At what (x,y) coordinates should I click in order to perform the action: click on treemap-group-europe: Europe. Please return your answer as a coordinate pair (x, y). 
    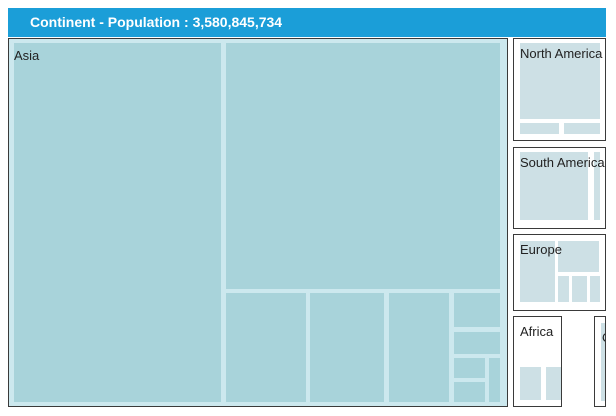
    Looking at the image, I should click on (559, 272).